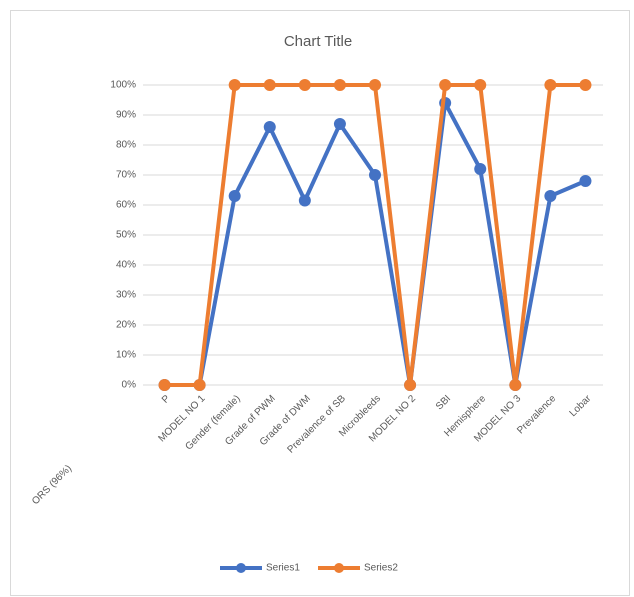 The width and height of the screenshot is (634, 597). What do you see at coordinates (381, 568) in the screenshot?
I see `legend-label: Series2` at bounding box center [381, 568].